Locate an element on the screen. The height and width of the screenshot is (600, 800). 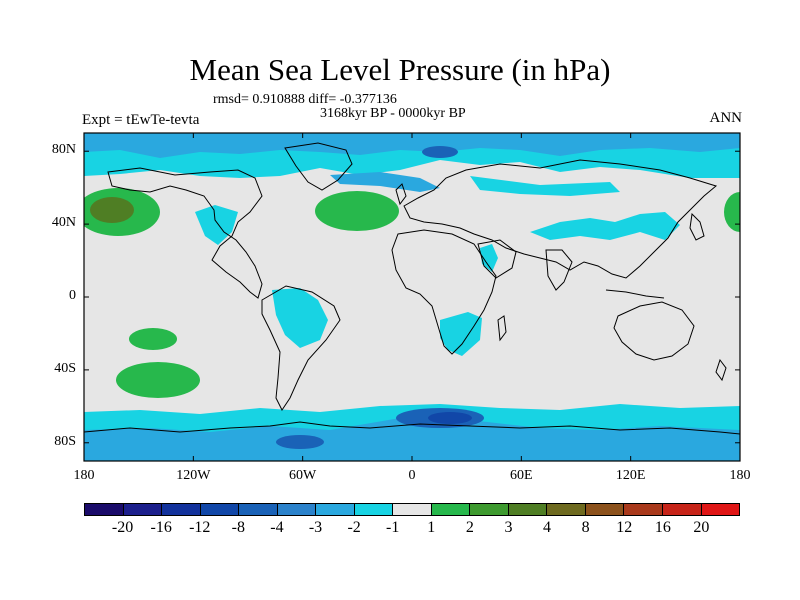
colorbar-label: 8 is located at coordinates (585, 527).